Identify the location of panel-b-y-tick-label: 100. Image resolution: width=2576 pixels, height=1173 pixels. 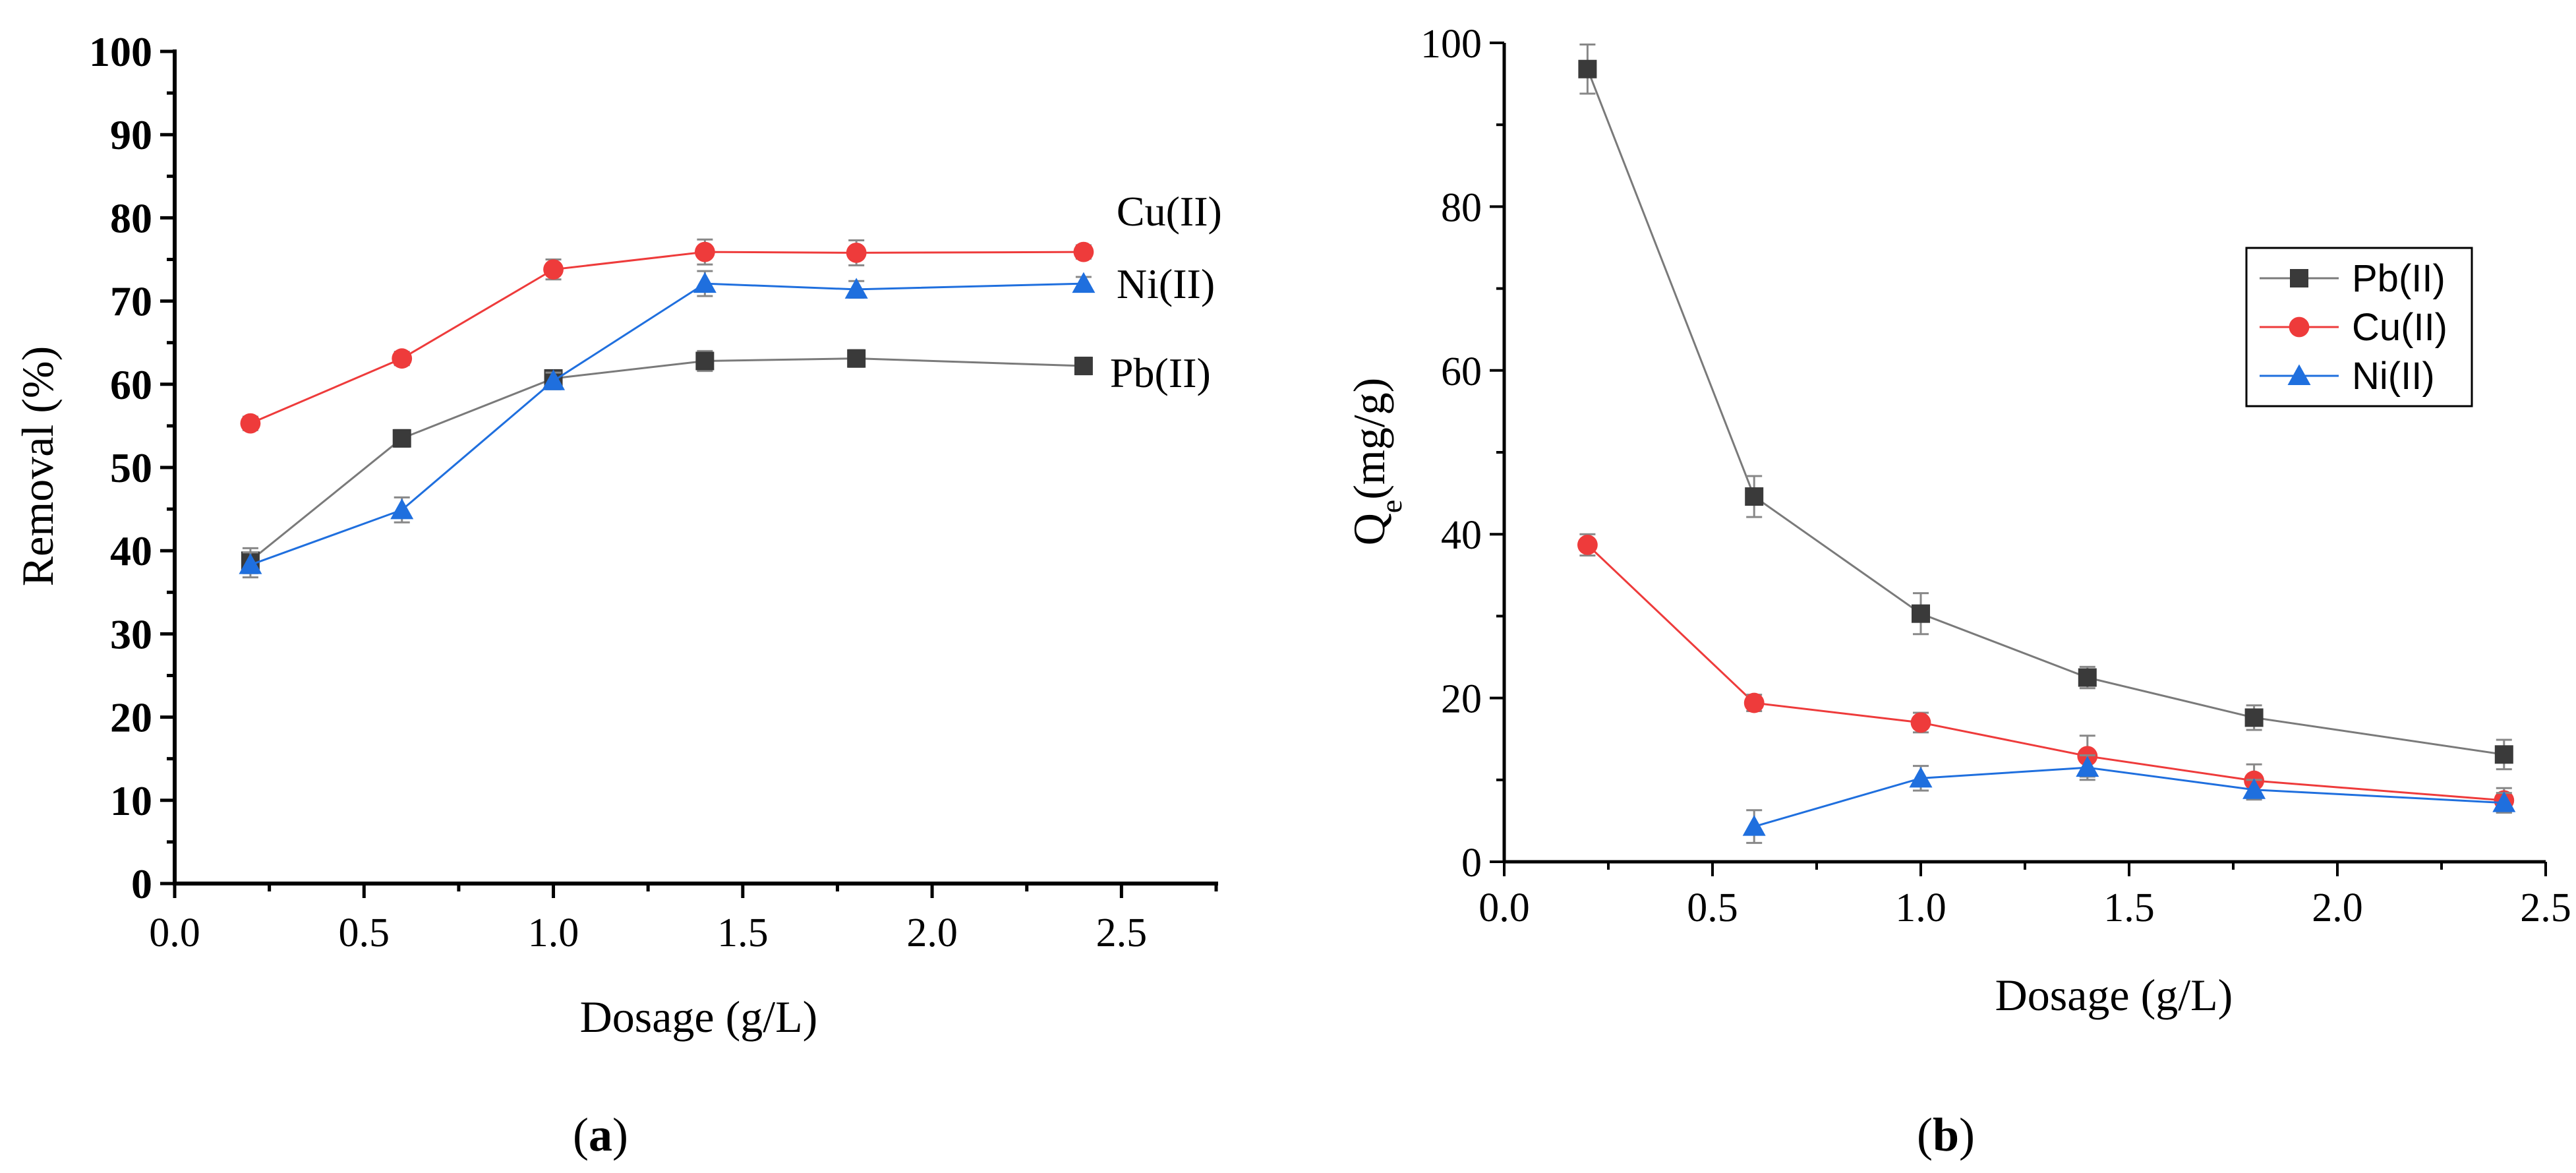
(1451, 44).